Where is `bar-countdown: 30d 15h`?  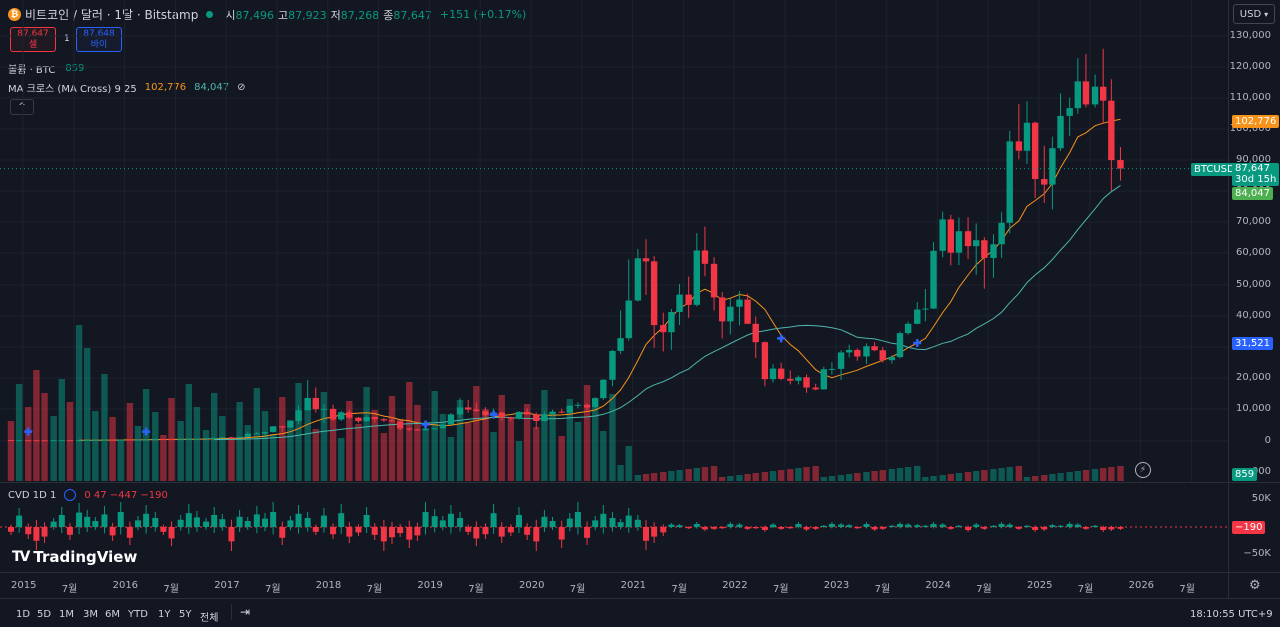 bar-countdown: 30d 15h is located at coordinates (1256, 179).